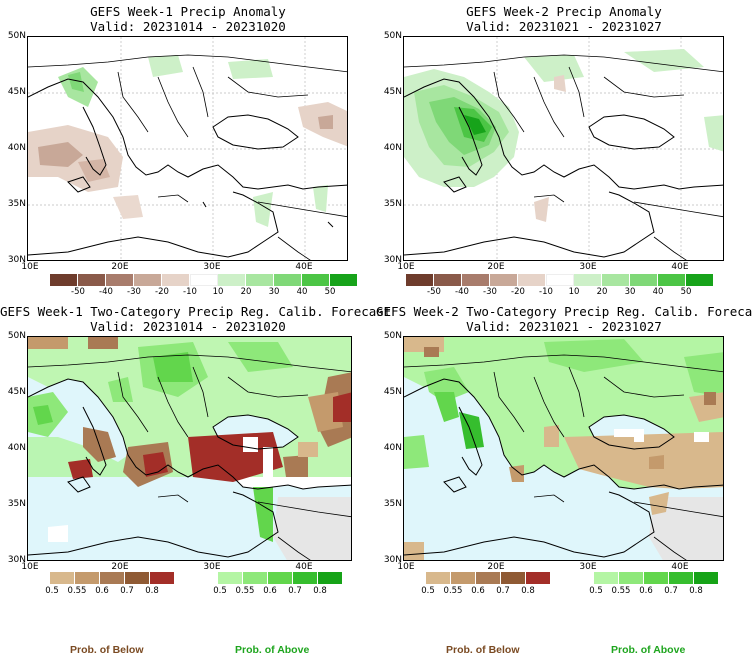  I want to click on colorbar-label: -40, so click(106, 292).